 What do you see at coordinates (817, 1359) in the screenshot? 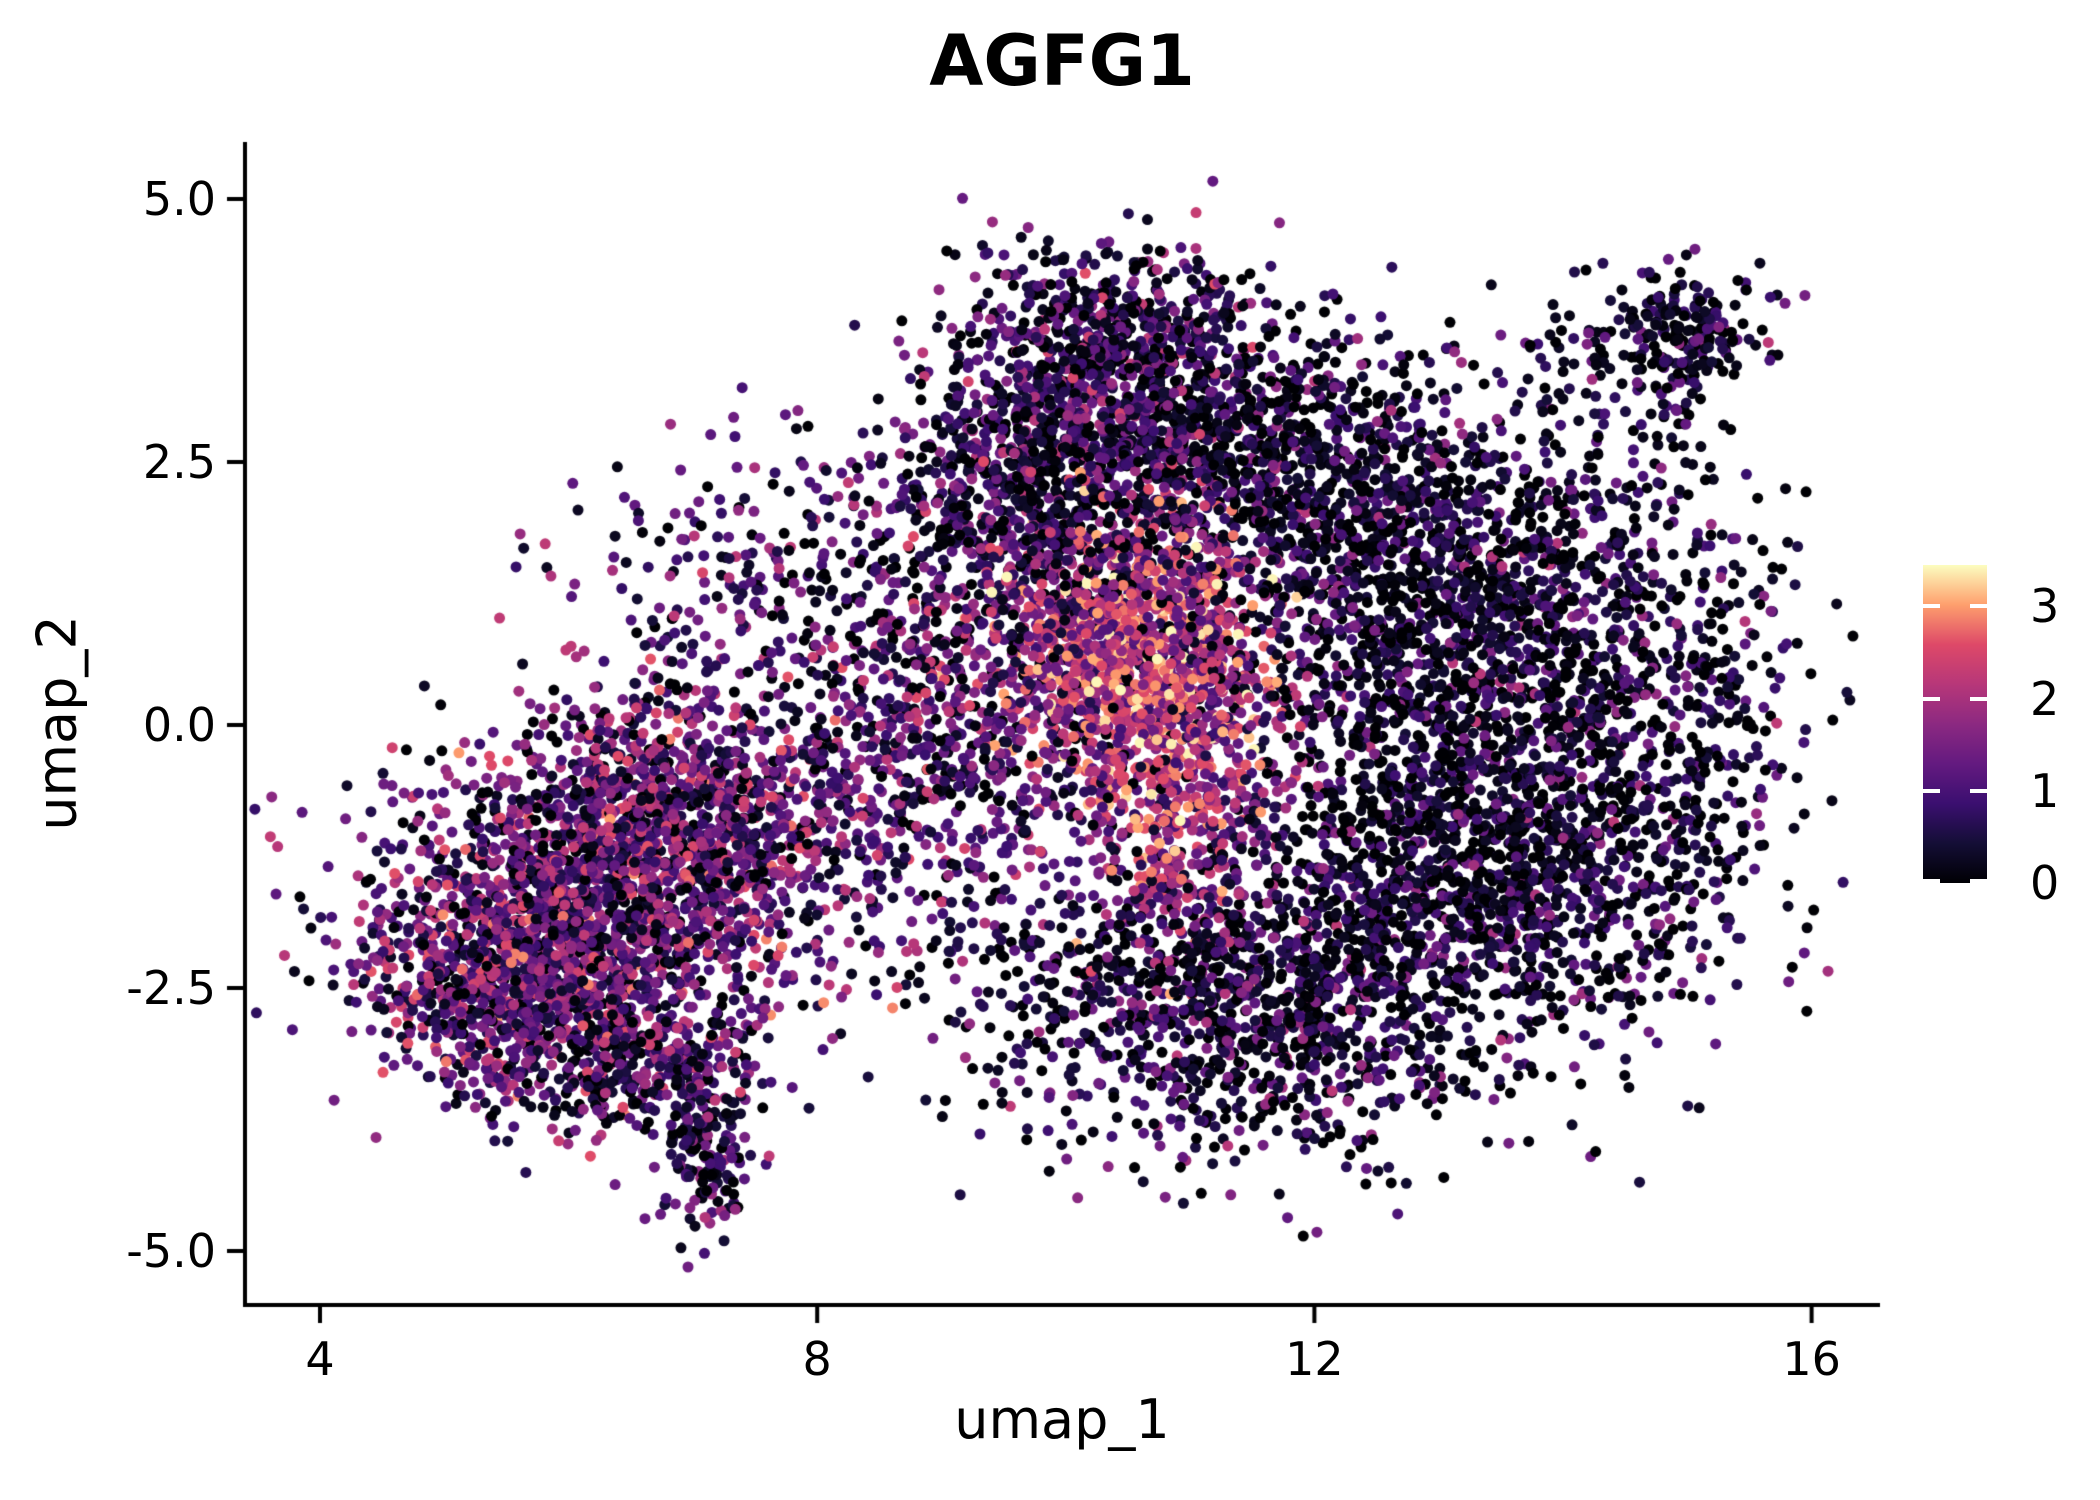
I see `x-tick-label: 8` at bounding box center [817, 1359].